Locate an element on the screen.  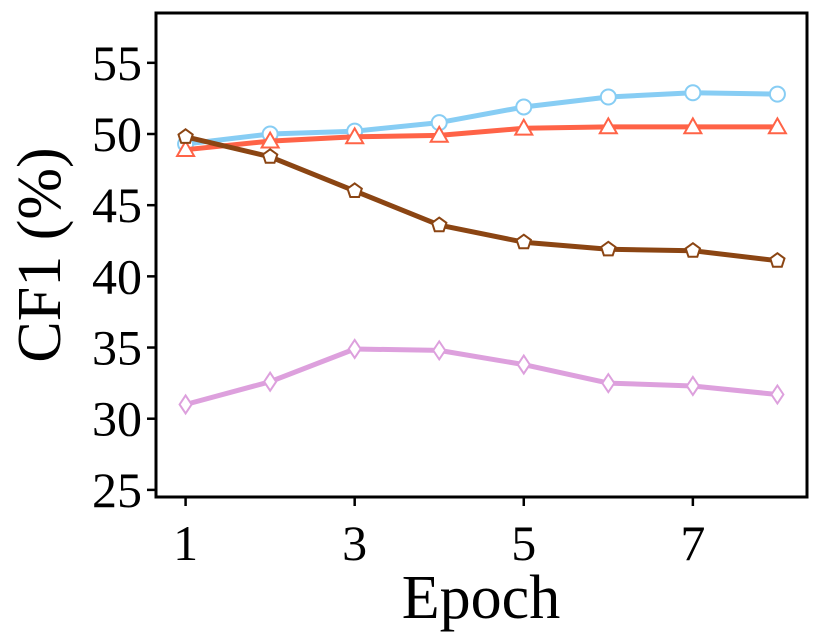
y-tick-label: 40 is located at coordinates (117, 276).